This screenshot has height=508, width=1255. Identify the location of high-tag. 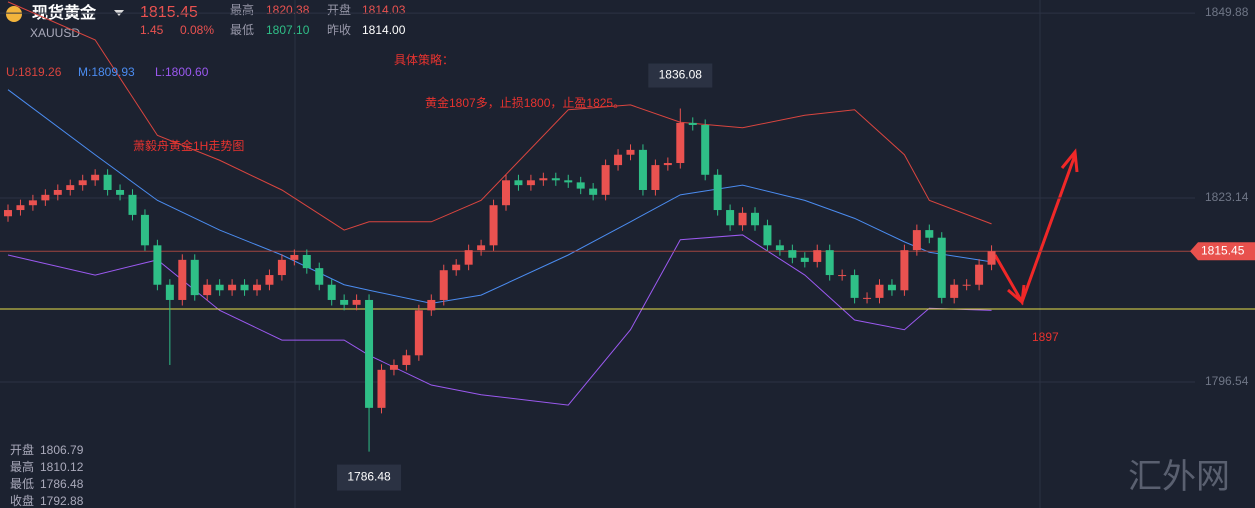
(680, 75).